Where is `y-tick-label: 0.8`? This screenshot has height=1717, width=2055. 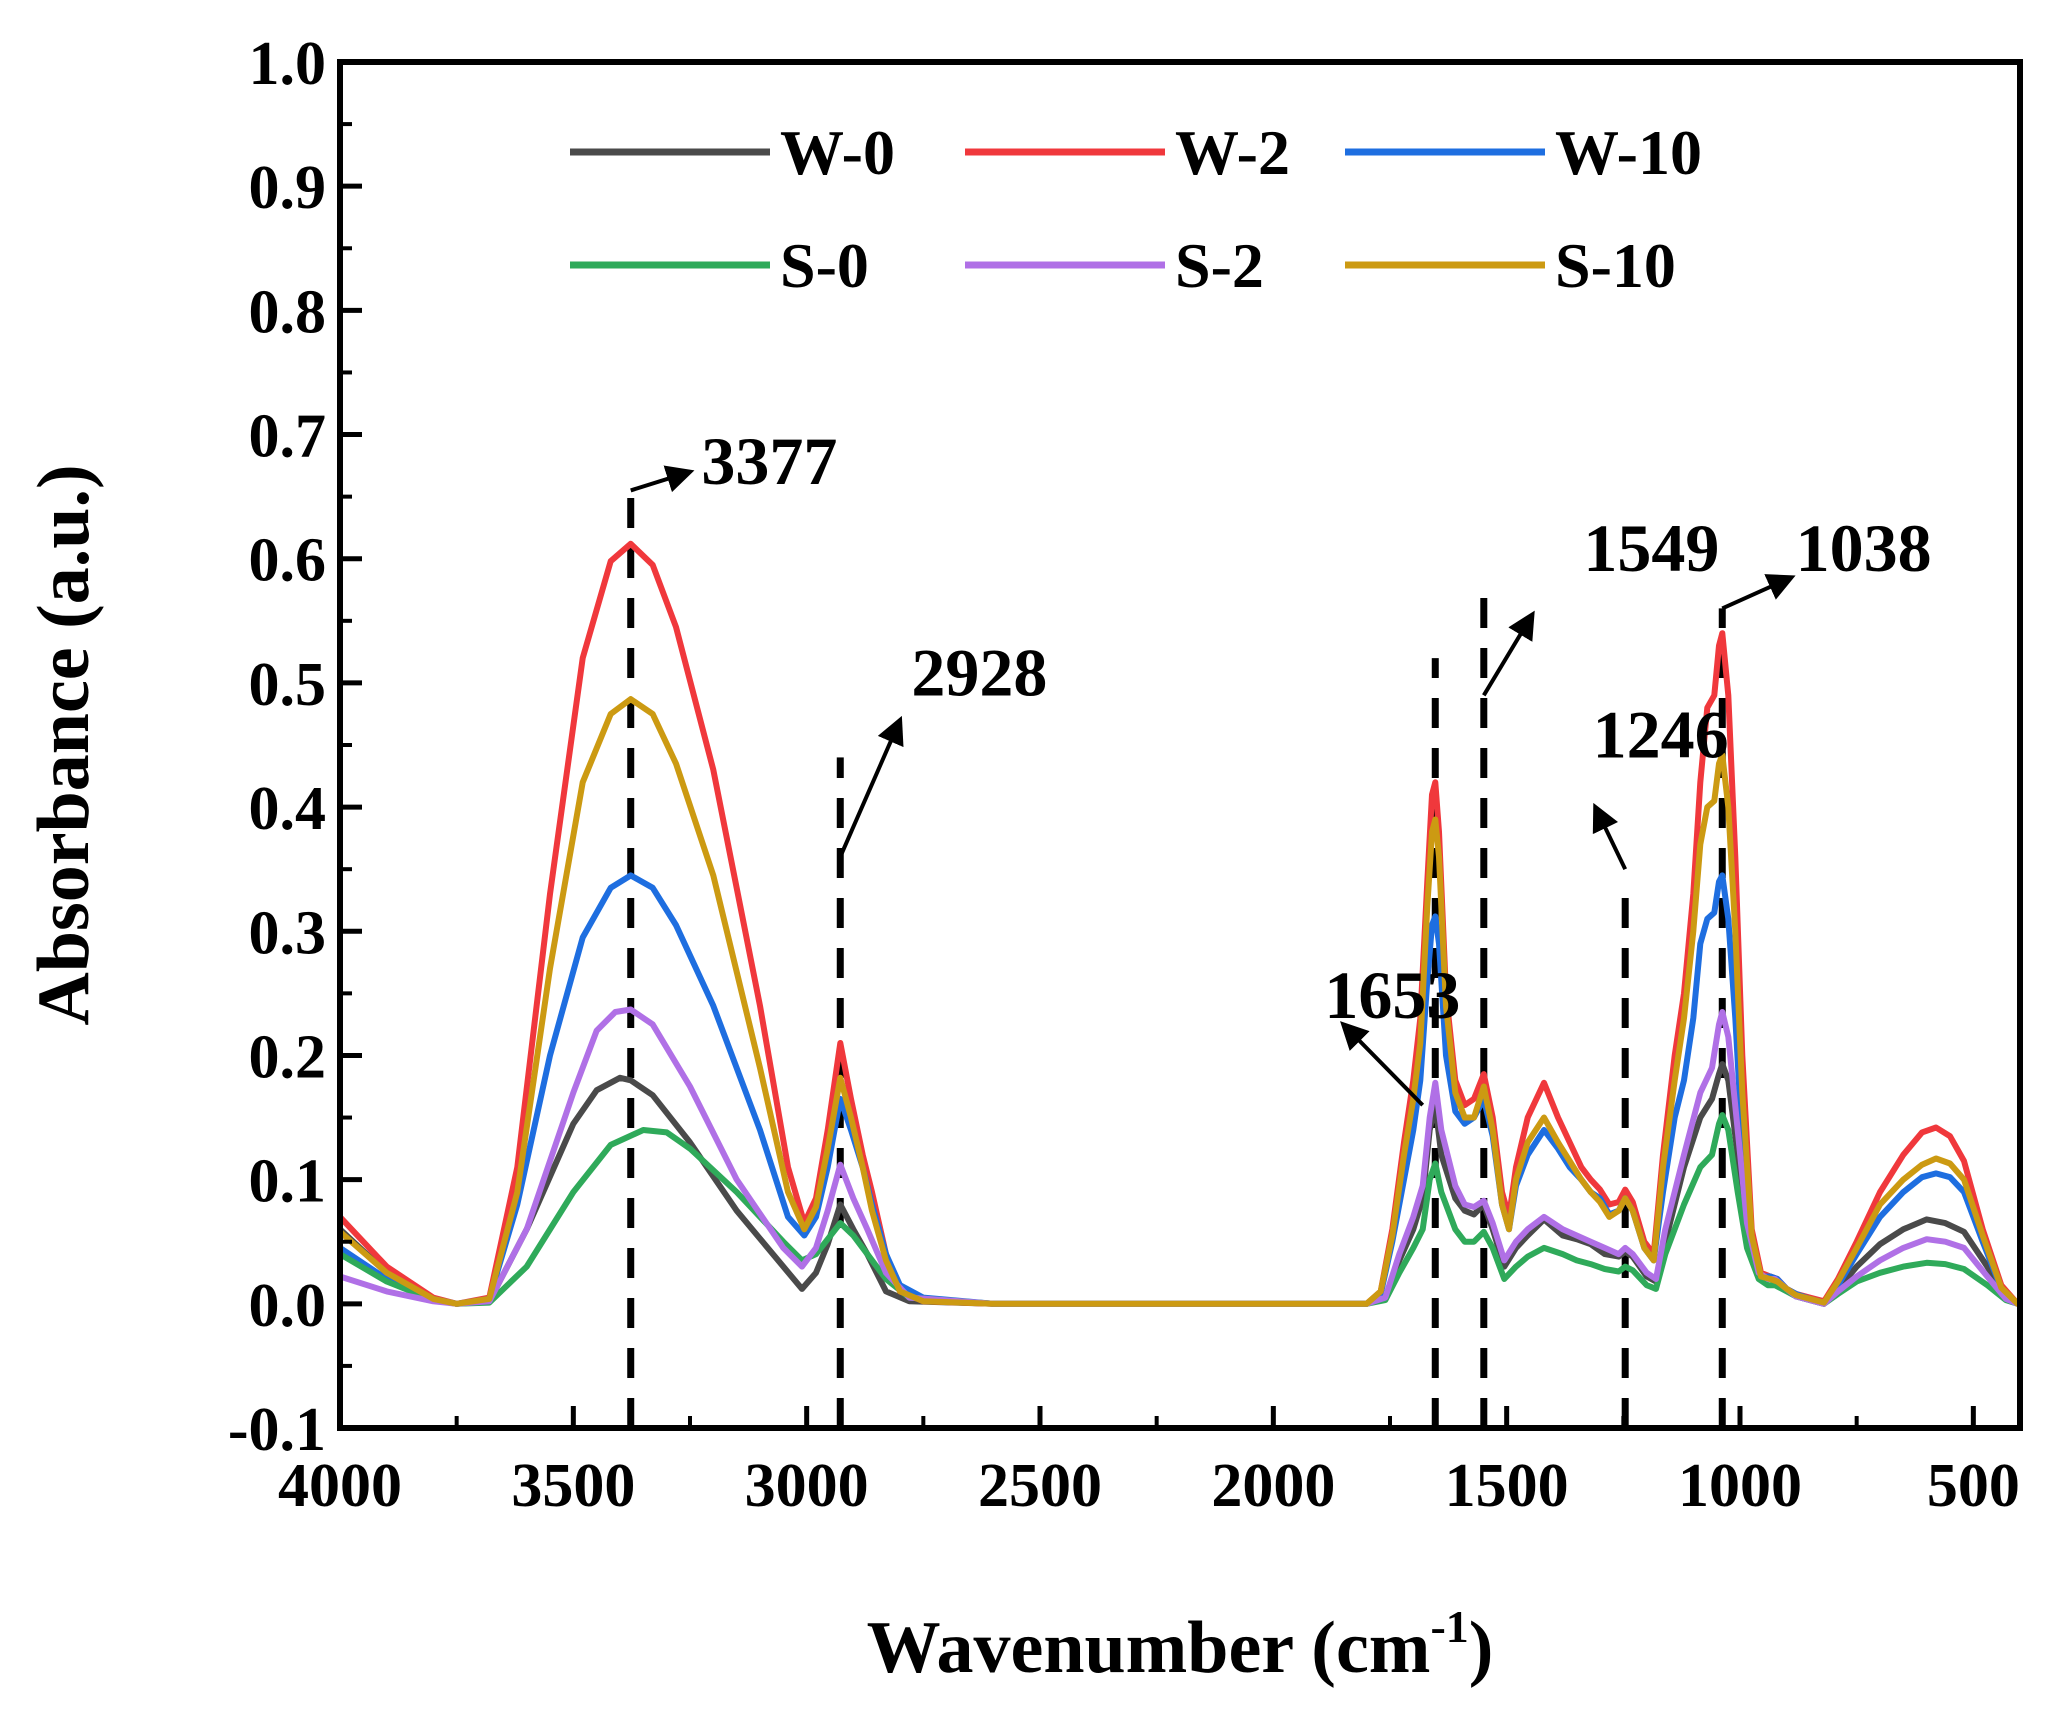 y-tick-label: 0.8 is located at coordinates (288, 312).